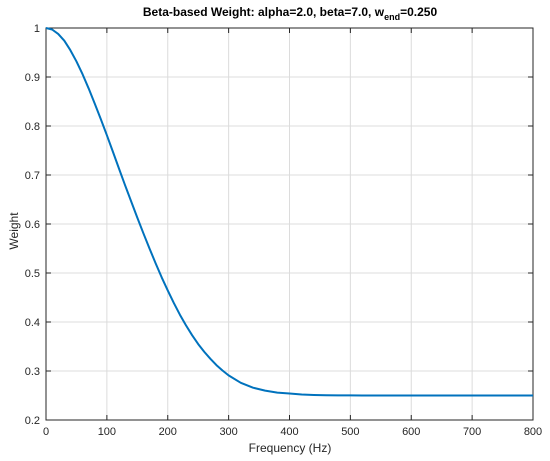  I want to click on x-tick-label: 400, so click(289, 432).